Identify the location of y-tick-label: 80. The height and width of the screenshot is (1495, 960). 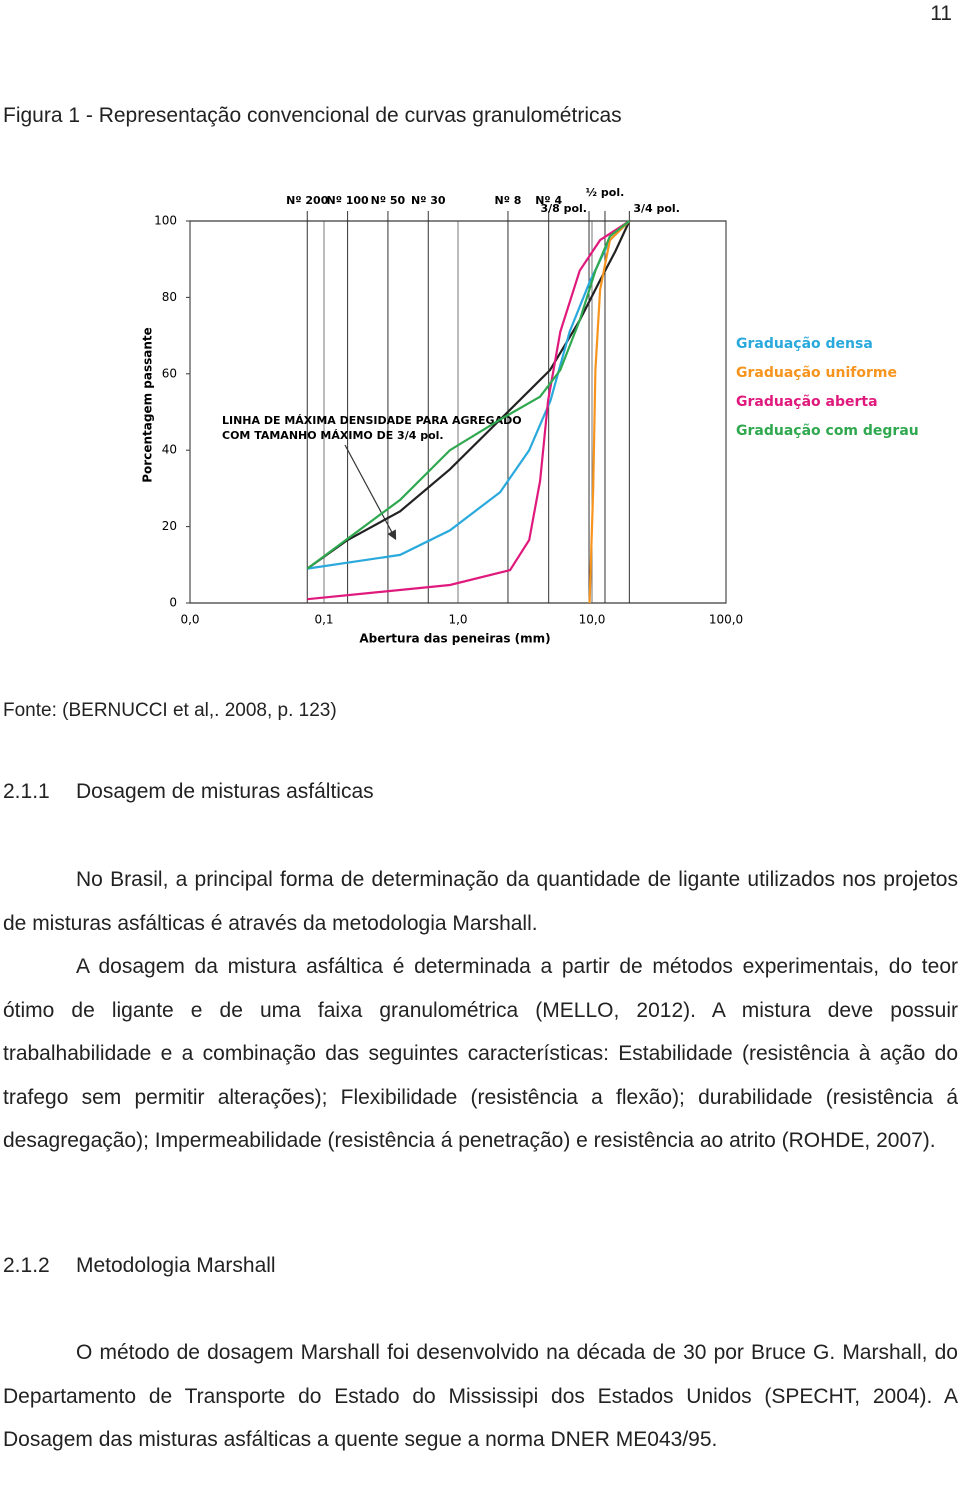
(169, 297).